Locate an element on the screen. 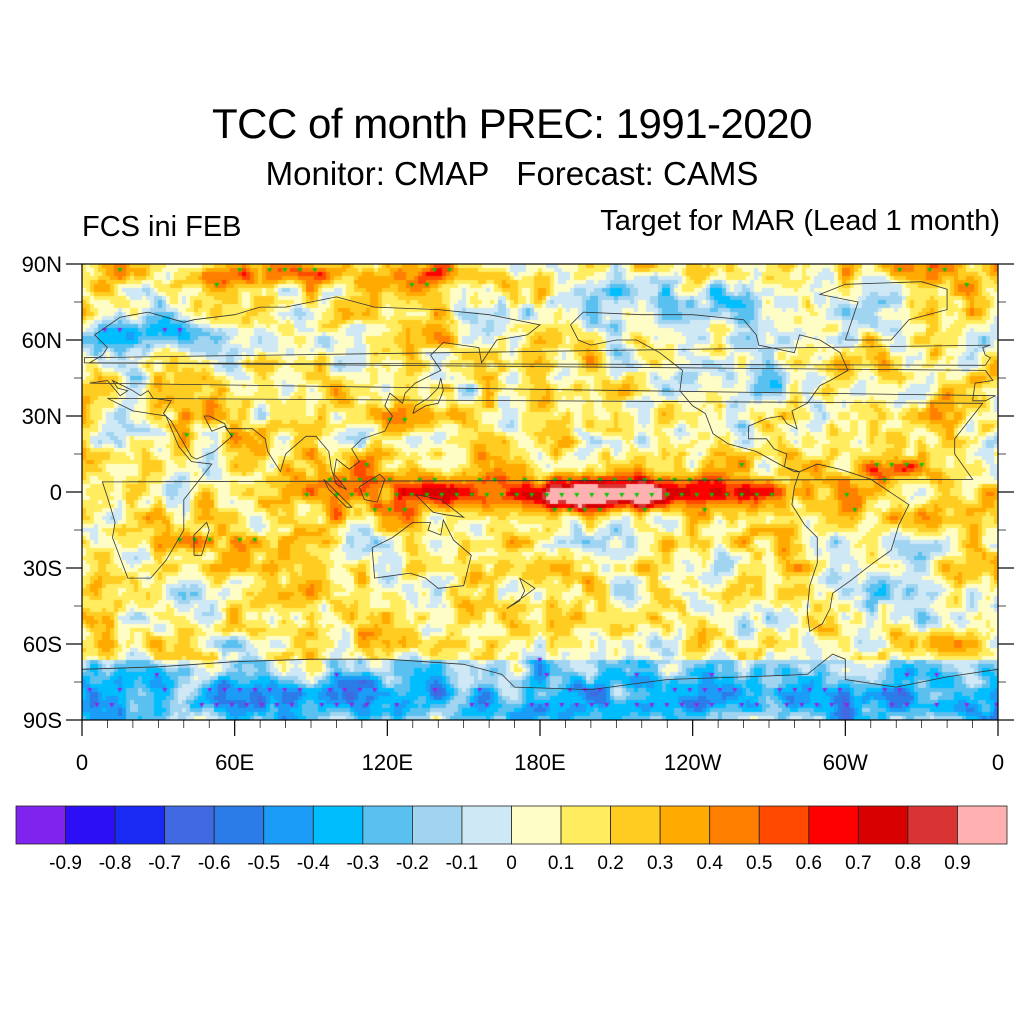  colorbar-label: -0.3 is located at coordinates (362, 863).